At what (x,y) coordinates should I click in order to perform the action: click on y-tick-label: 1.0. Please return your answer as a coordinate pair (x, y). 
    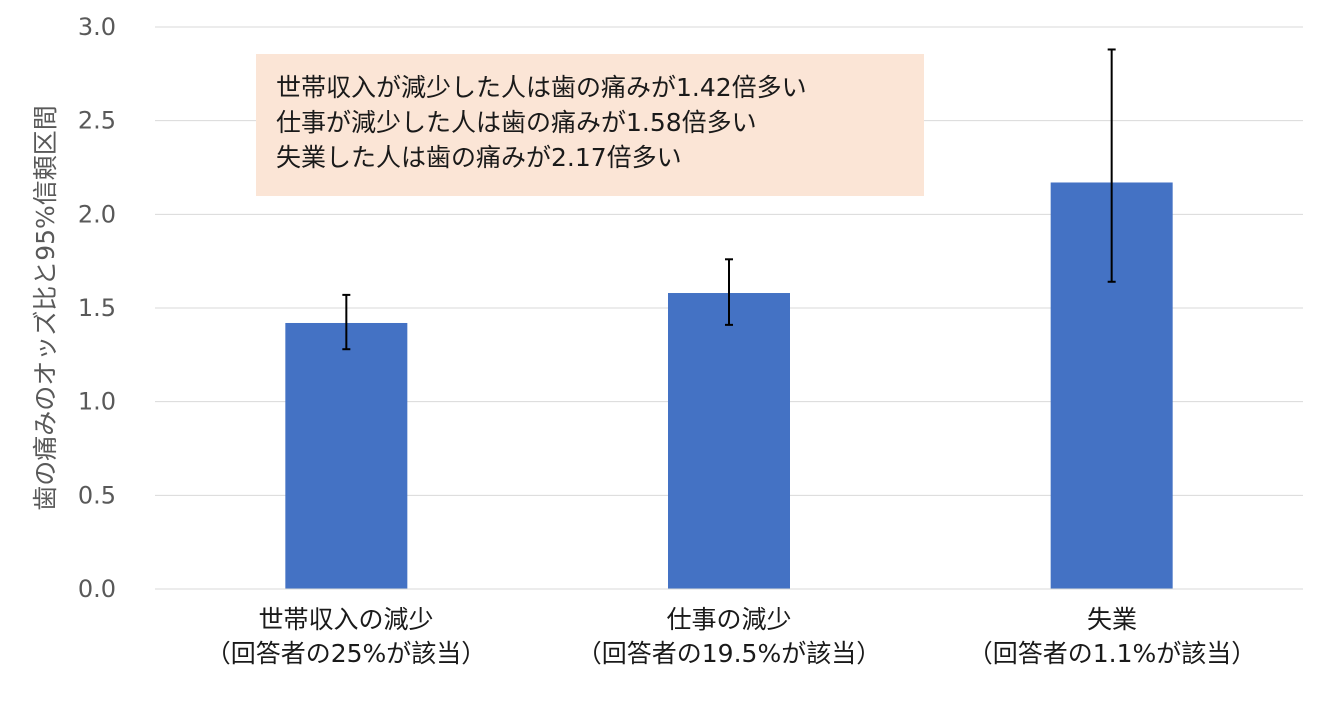
    Looking at the image, I should click on (97, 402).